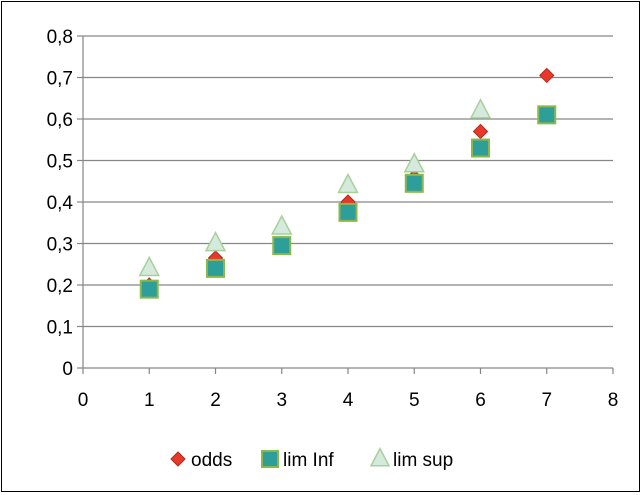 This screenshot has width=643, height=495. I want to click on x-tick-label: 6, so click(480, 400).